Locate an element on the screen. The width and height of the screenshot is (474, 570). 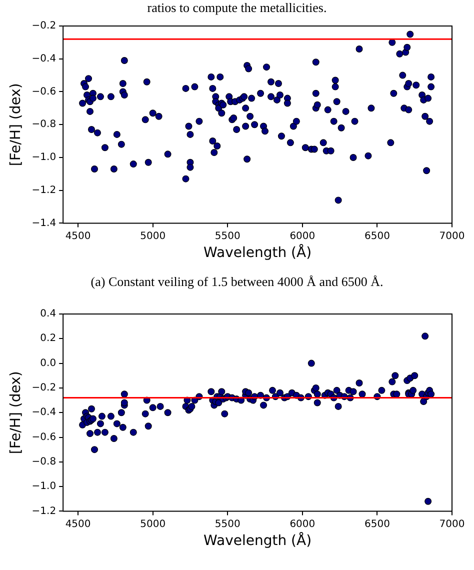
y-tick-label: 0.0 is located at coordinates (48, 363).